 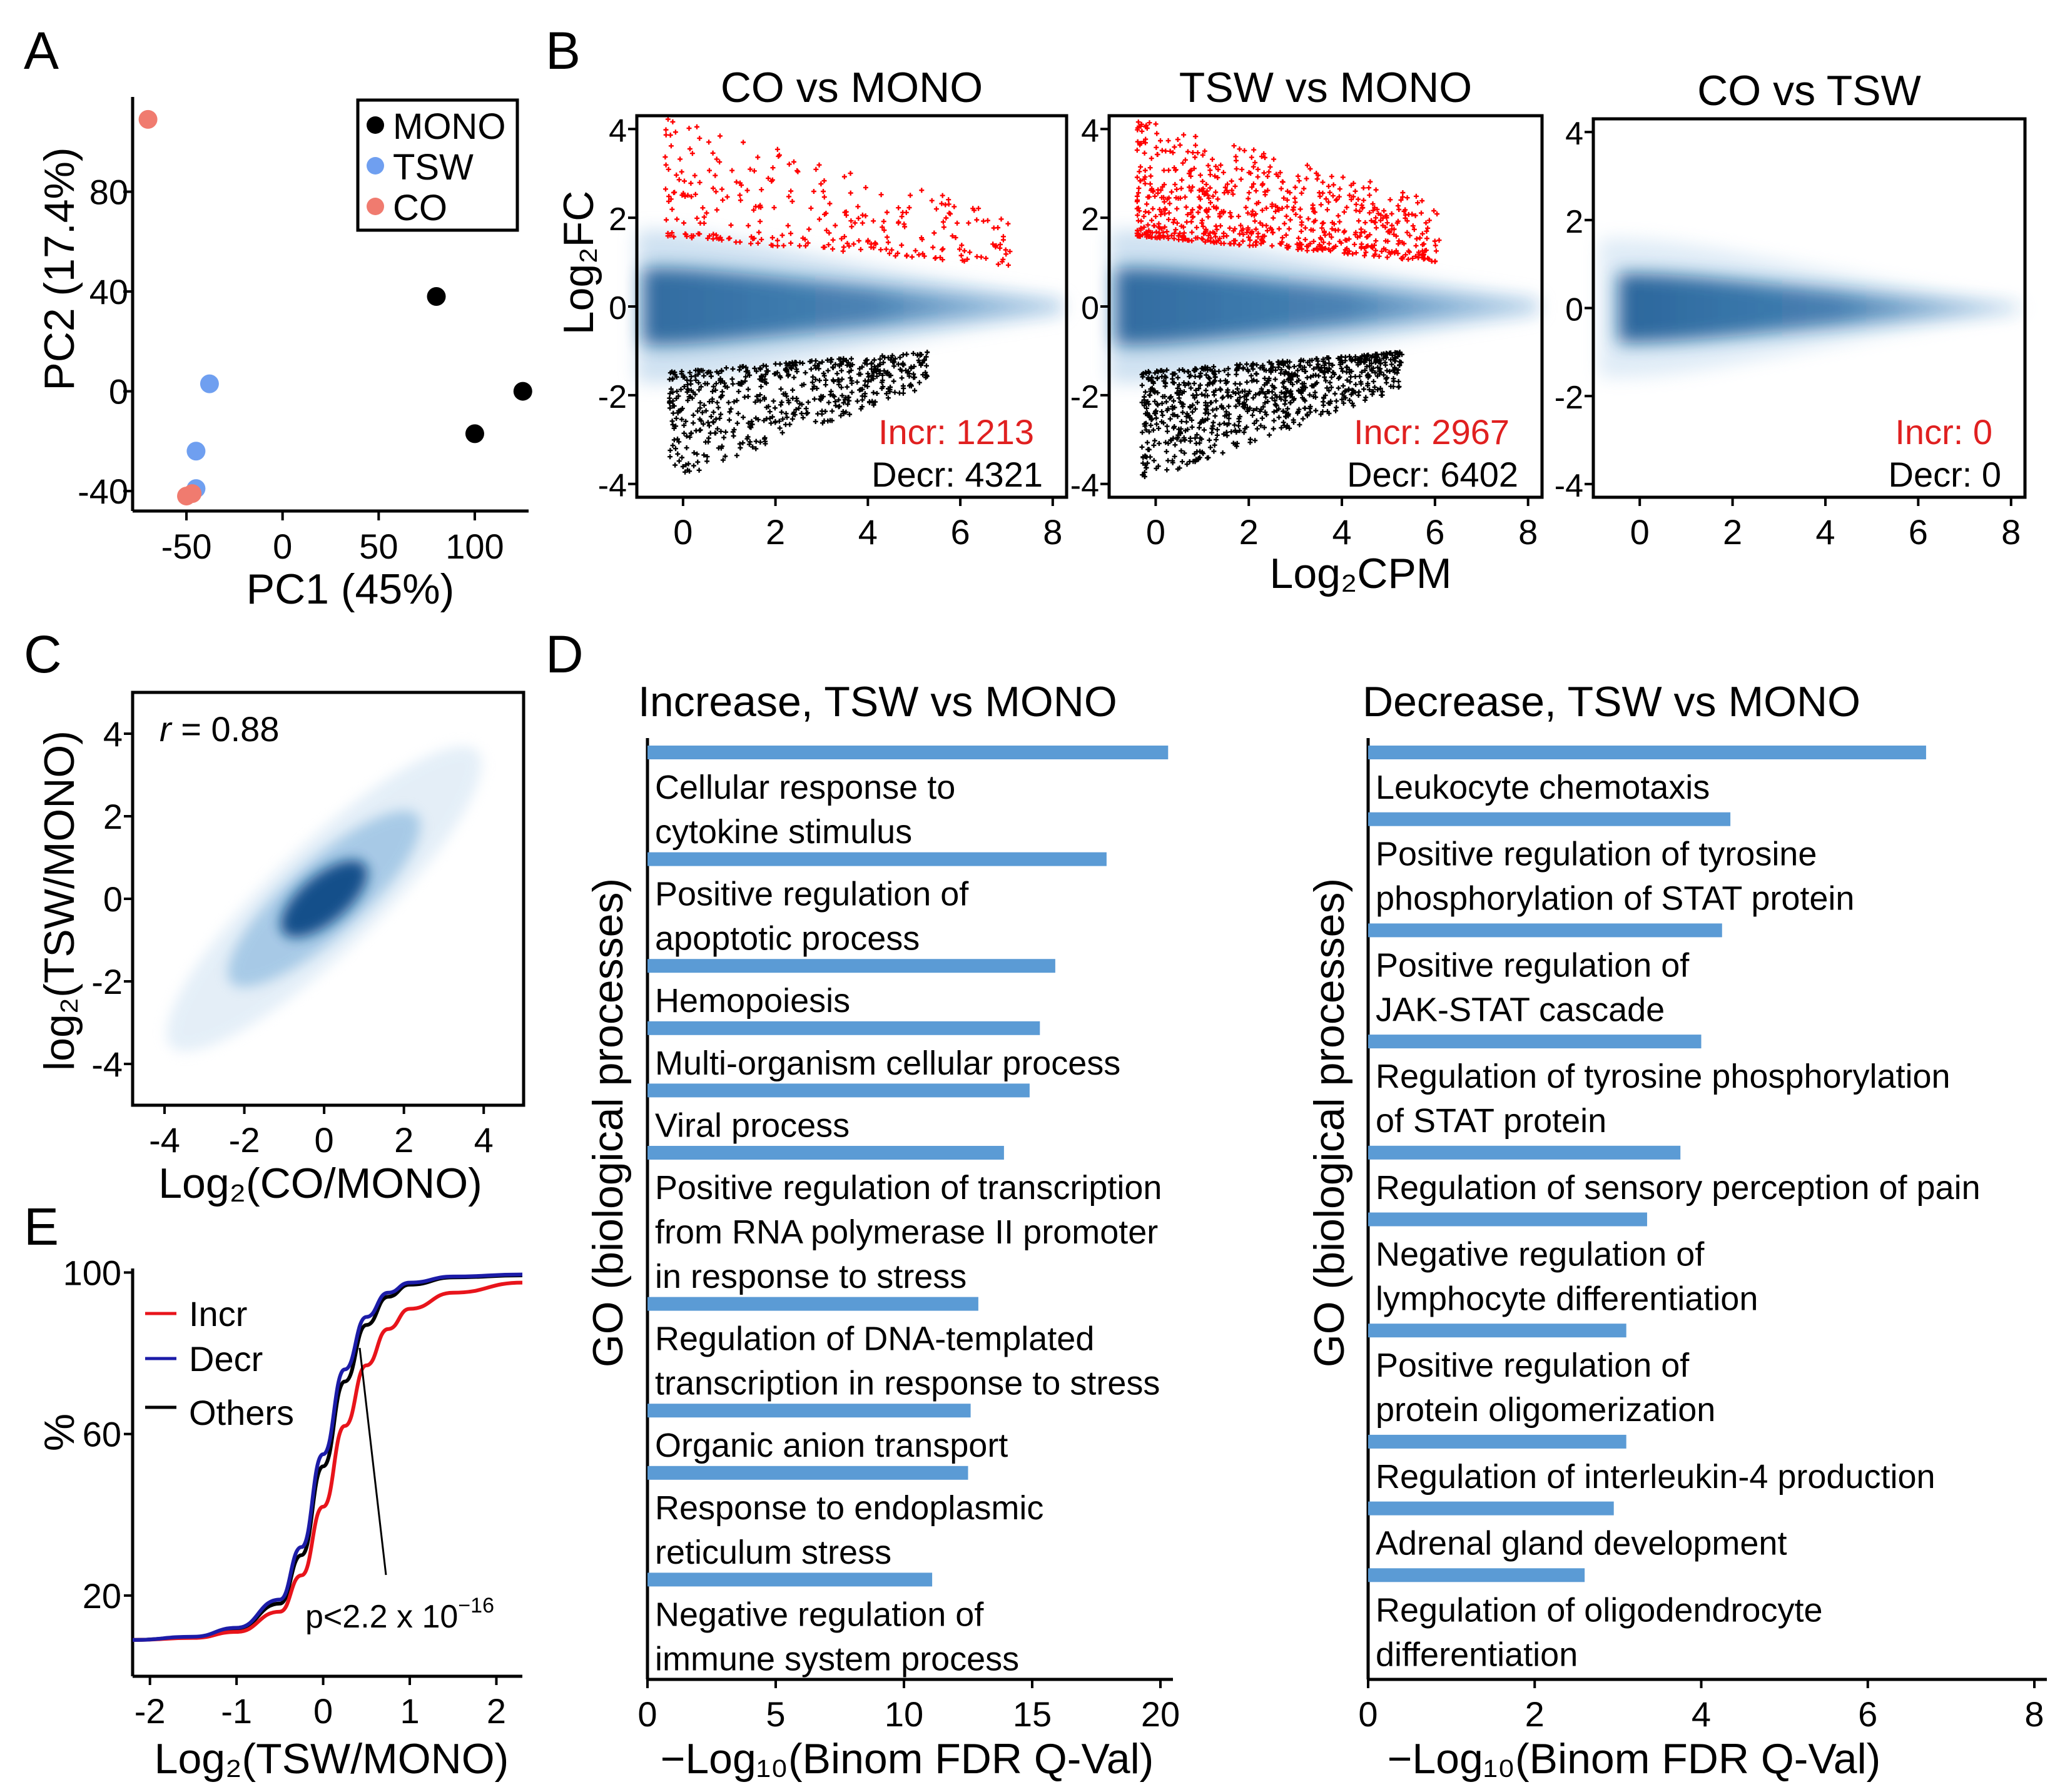 I want to click on legend-marker-tsw, so click(x=375, y=166).